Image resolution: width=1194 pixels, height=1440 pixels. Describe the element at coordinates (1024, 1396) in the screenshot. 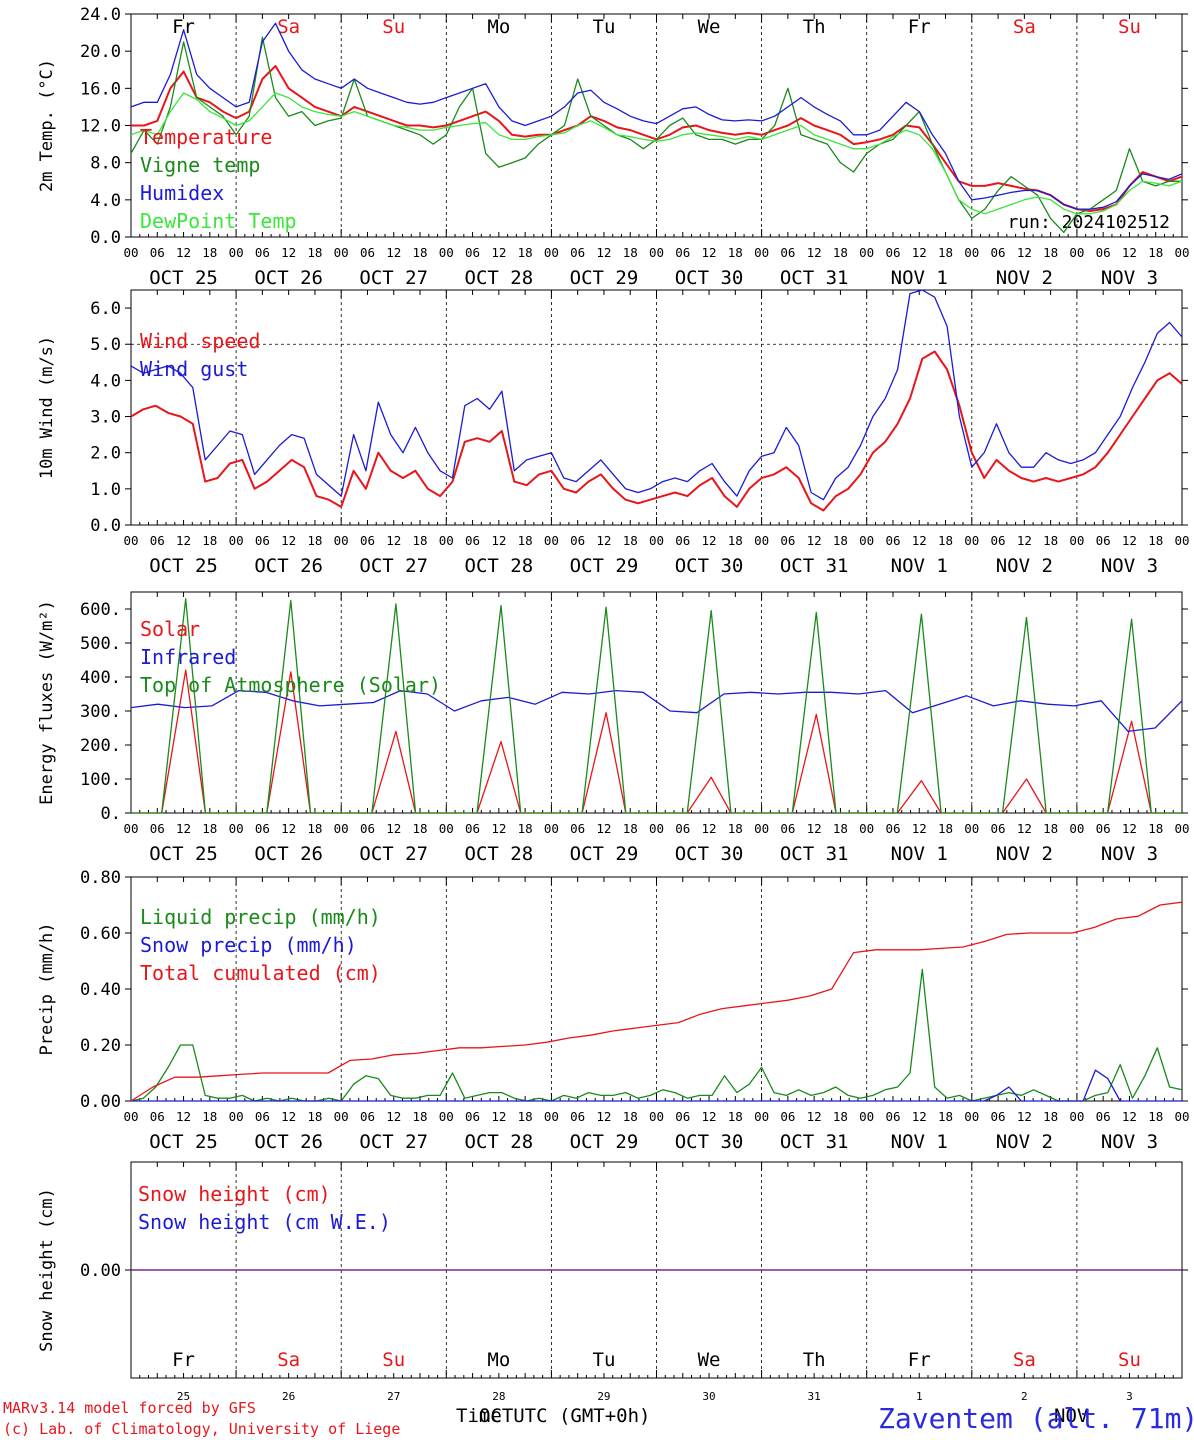

I see `day-number-label: 2` at that location.